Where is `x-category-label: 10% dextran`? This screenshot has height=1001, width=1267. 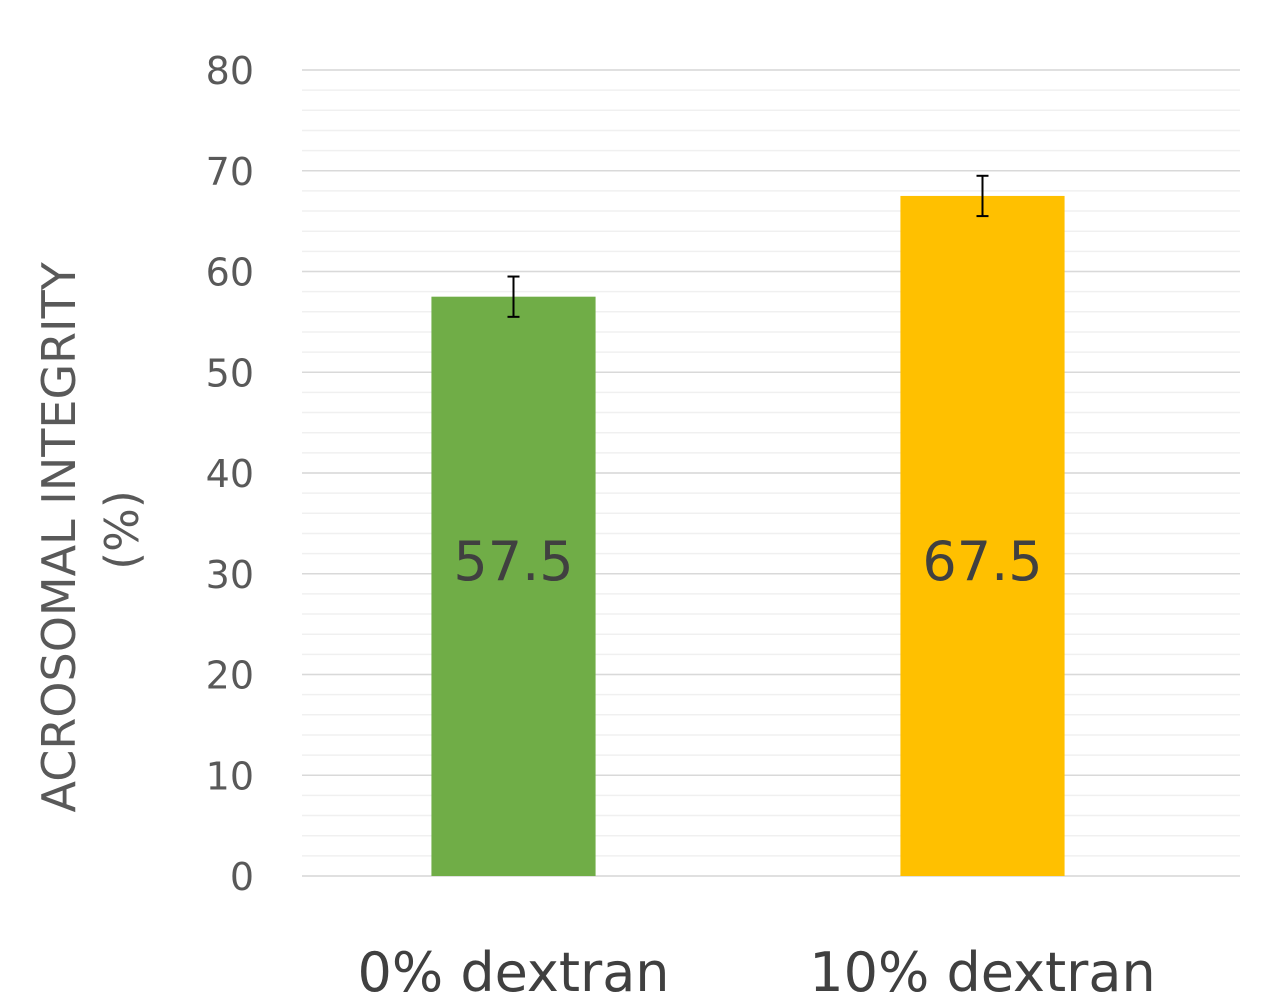
x-category-label: 10% dextran is located at coordinates (982, 971).